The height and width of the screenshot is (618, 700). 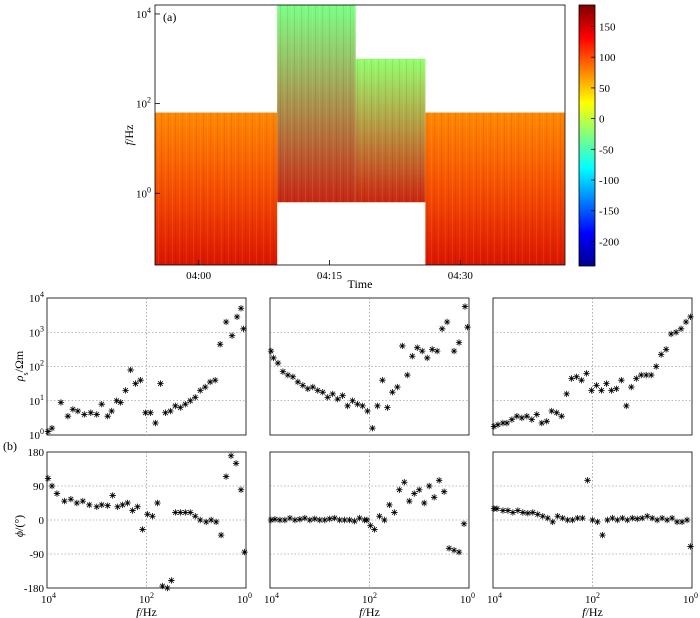 I want to click on x-label-3: f/Hz, so click(x=592, y=611).